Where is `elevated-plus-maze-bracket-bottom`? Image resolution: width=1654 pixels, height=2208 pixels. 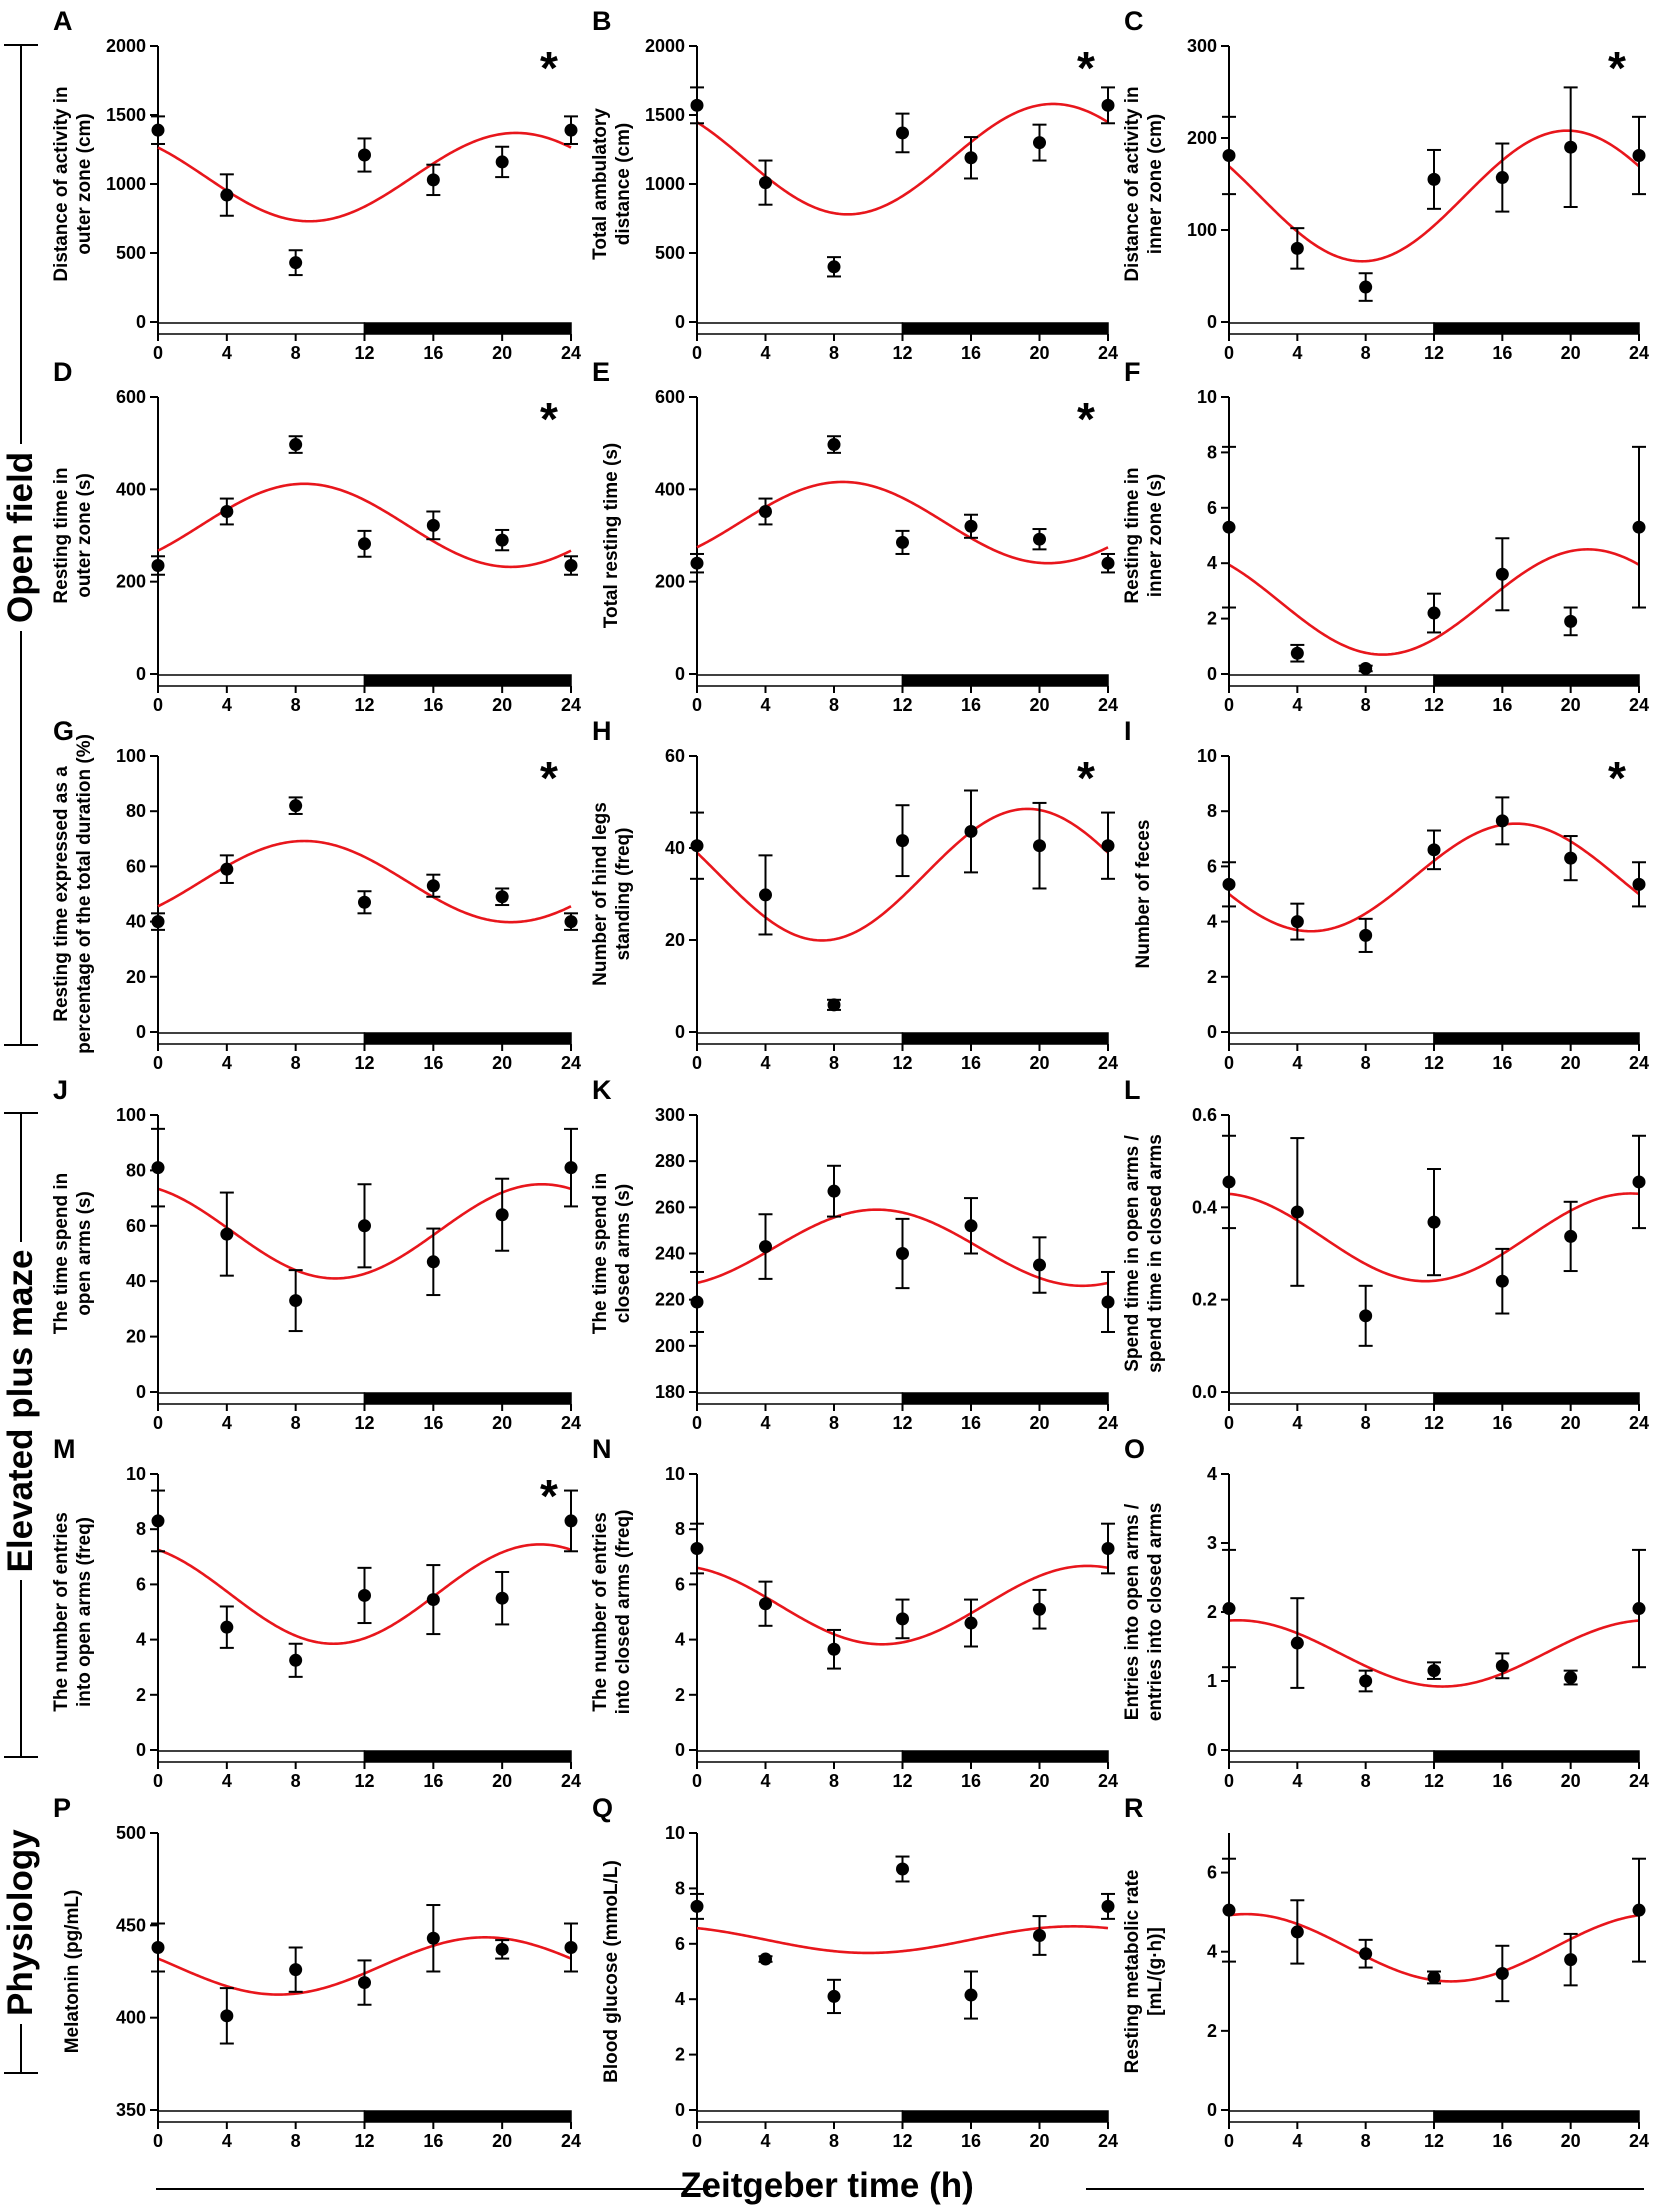 elevated-plus-maze-bracket-bottom is located at coordinates (21, 1757).